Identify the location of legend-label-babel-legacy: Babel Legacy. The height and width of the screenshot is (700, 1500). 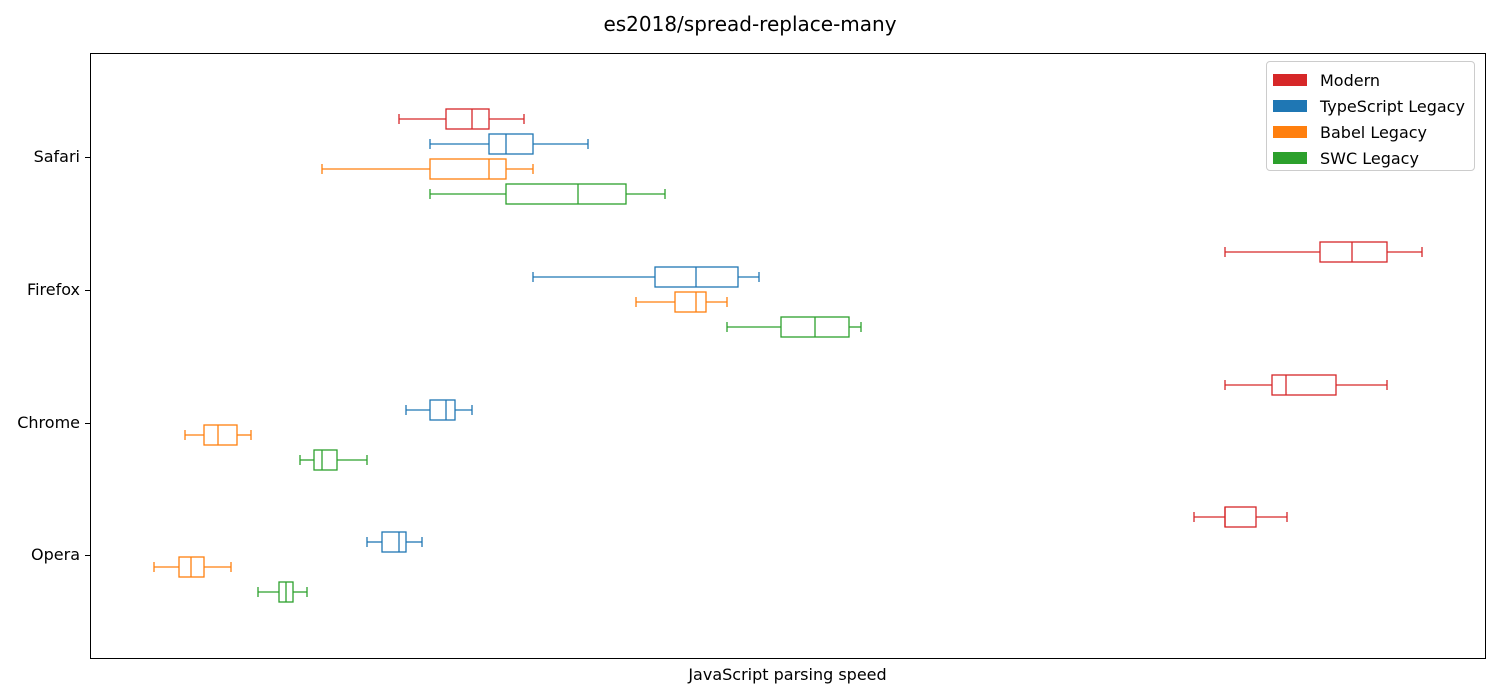
(1374, 132).